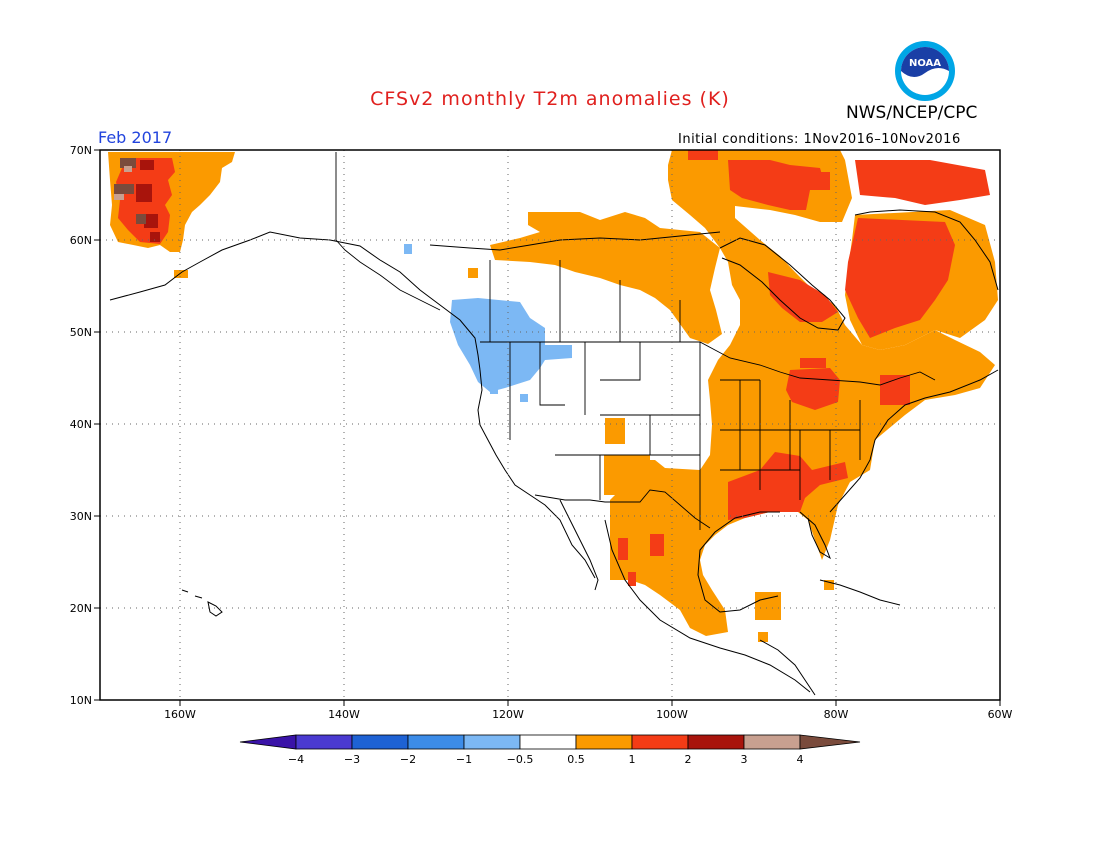  What do you see at coordinates (81, 424) in the screenshot?
I see `lat-label-40n: 40N` at bounding box center [81, 424].